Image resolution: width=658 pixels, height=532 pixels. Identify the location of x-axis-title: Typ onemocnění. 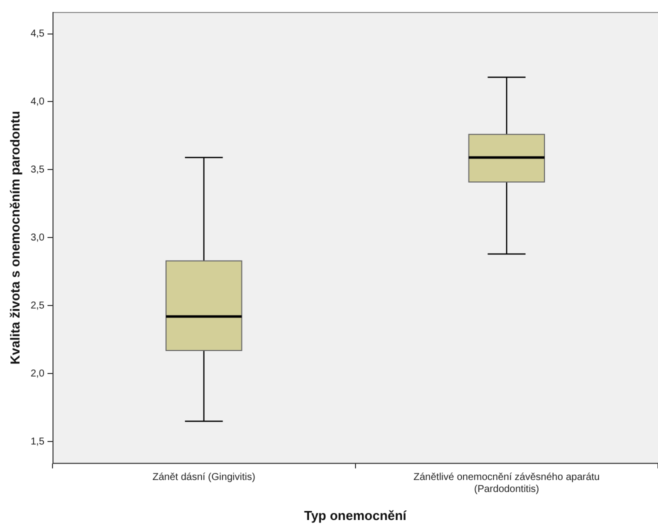
(355, 515).